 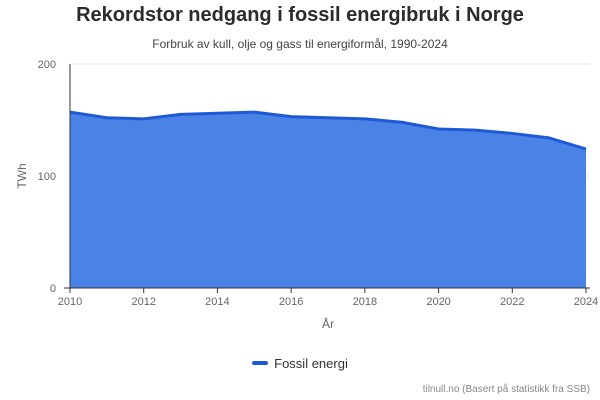 What do you see at coordinates (586, 302) in the screenshot?
I see `x-tick-label: 2024` at bounding box center [586, 302].